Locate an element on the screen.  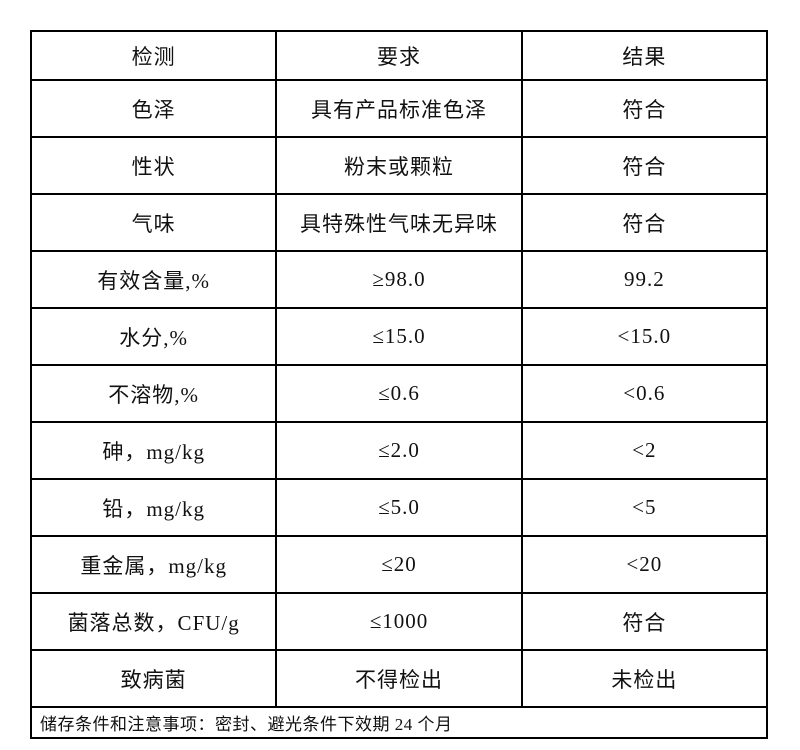
cell-requirement: 具特殊性气味无异味 is located at coordinates (399, 222).